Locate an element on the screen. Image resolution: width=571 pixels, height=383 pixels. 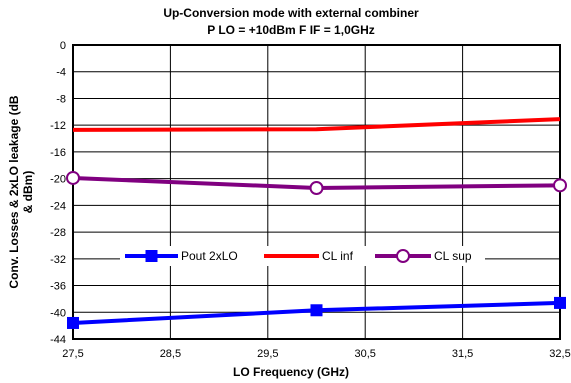
y-tick-label: -36 is located at coordinates (58, 287).